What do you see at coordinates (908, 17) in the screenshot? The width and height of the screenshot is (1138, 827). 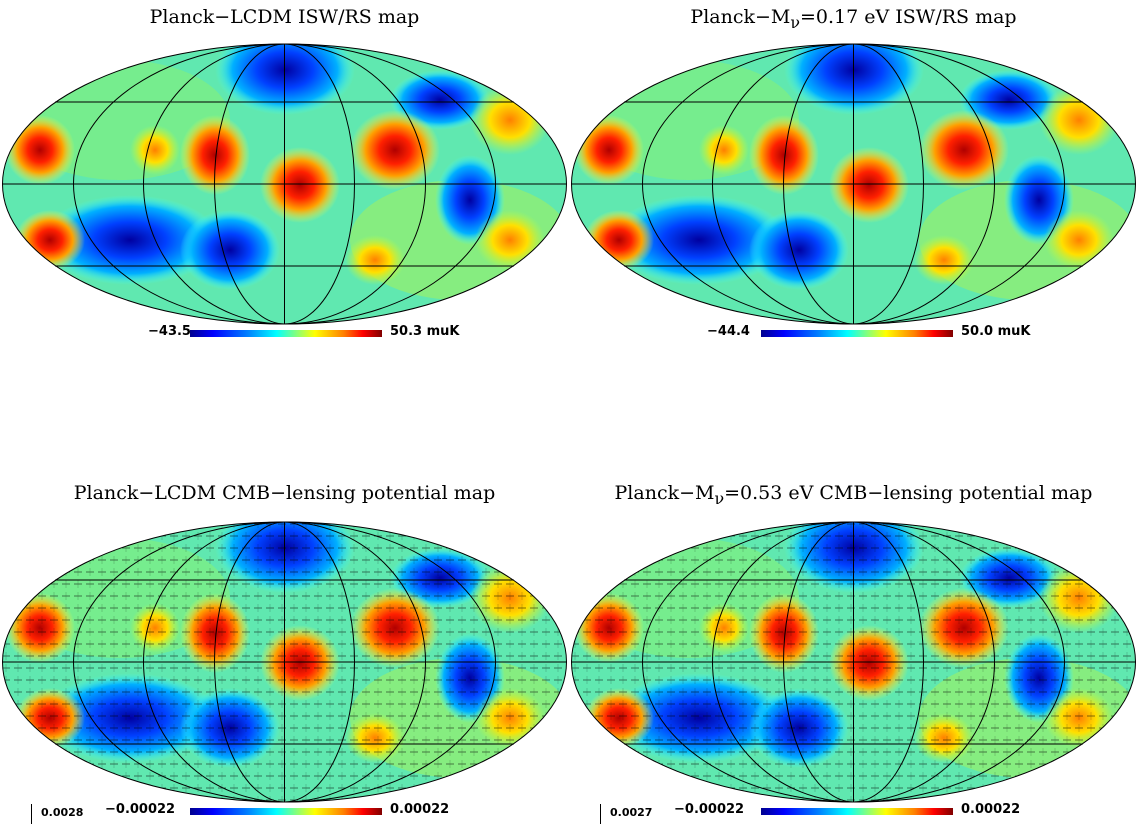 I see `title-text-post: =0.17 eV ISW/RS map` at bounding box center [908, 17].